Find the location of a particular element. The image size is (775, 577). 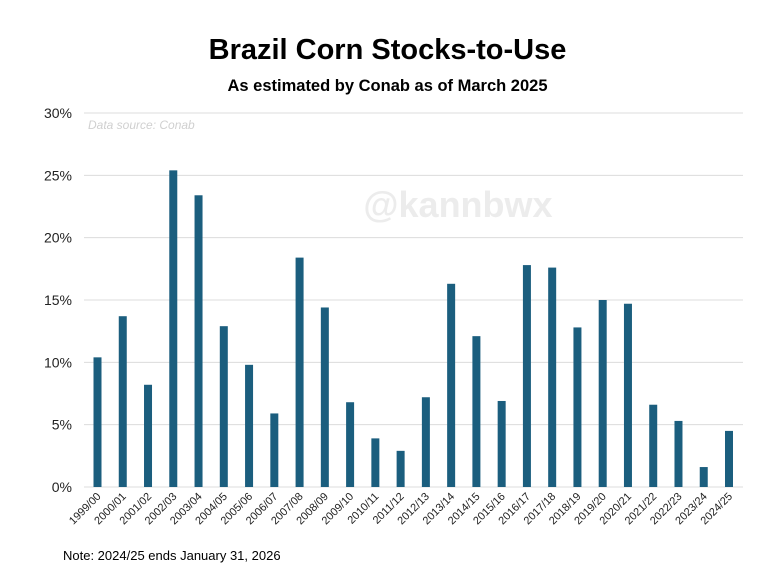

y-tick-label: 10% is located at coordinates (58, 362).